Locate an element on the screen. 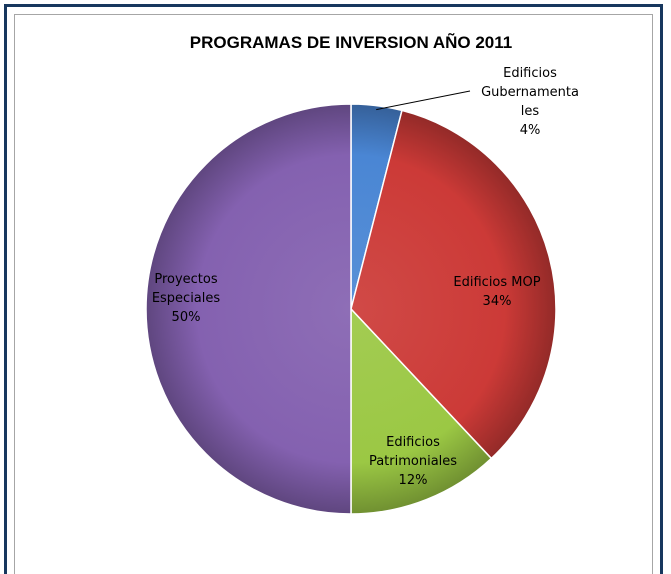 This screenshot has height=574, width=671. slice-label-line: Especiales is located at coordinates (186, 298).